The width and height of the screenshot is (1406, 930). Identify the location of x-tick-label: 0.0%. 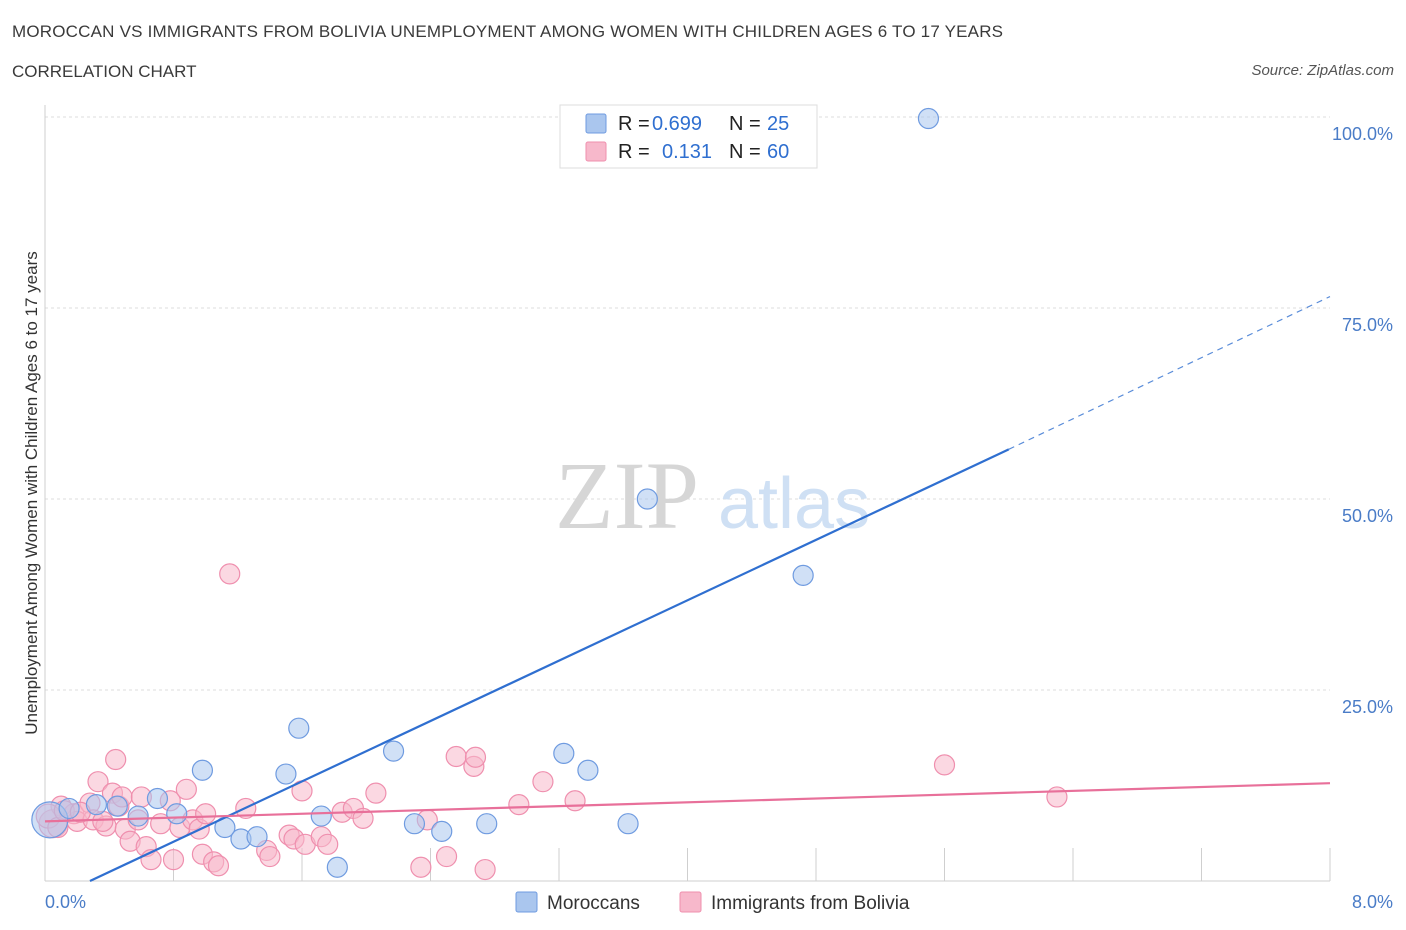
(65, 902).